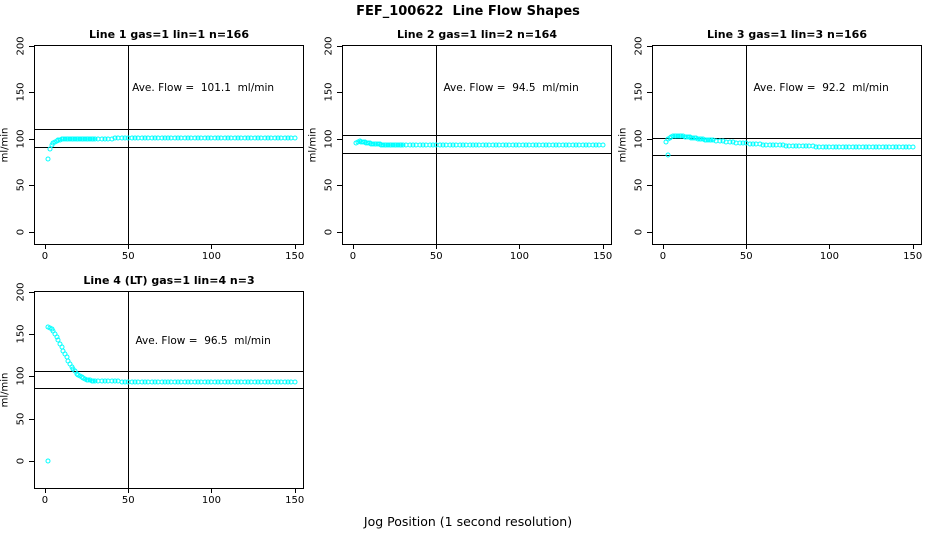 This screenshot has width=936, height=540. Describe the element at coordinates (468, 521) in the screenshot. I see `x-axis-title: Jog Position (1 second resolution)` at that location.